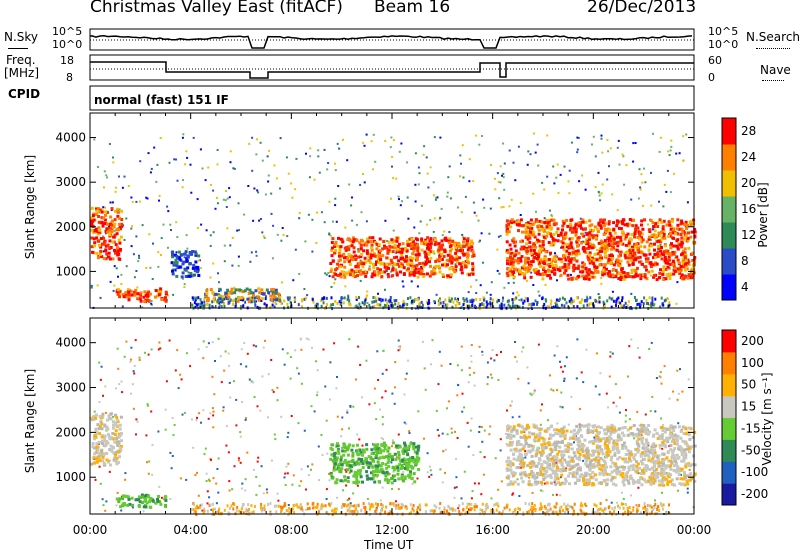 Image resolution: width=800 pixels, height=554 pixels. What do you see at coordinates (21, 60) in the screenshot?
I see `freq-label: Freq.` at bounding box center [21, 60].